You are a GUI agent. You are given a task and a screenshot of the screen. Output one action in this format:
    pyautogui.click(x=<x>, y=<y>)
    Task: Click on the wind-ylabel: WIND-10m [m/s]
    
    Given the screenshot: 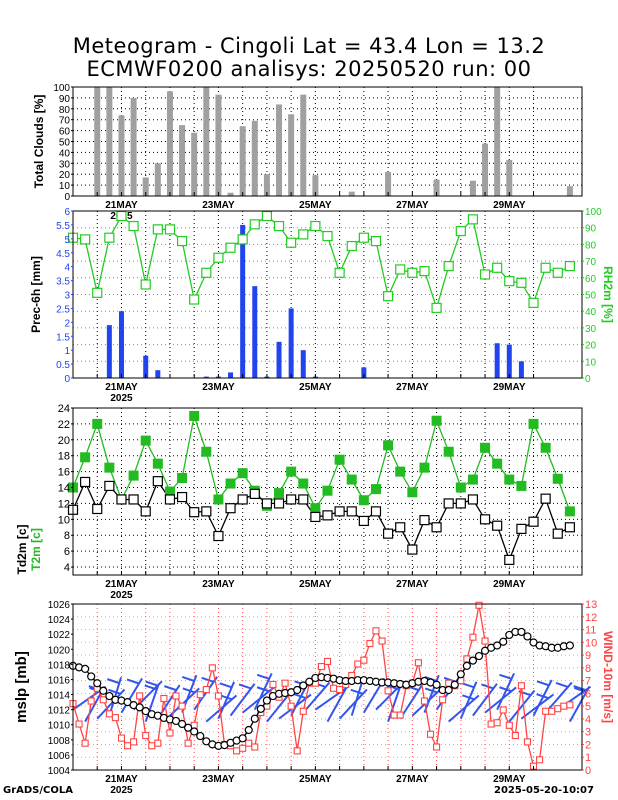 What is the action you would take?
    pyautogui.click(x=608, y=677)
    